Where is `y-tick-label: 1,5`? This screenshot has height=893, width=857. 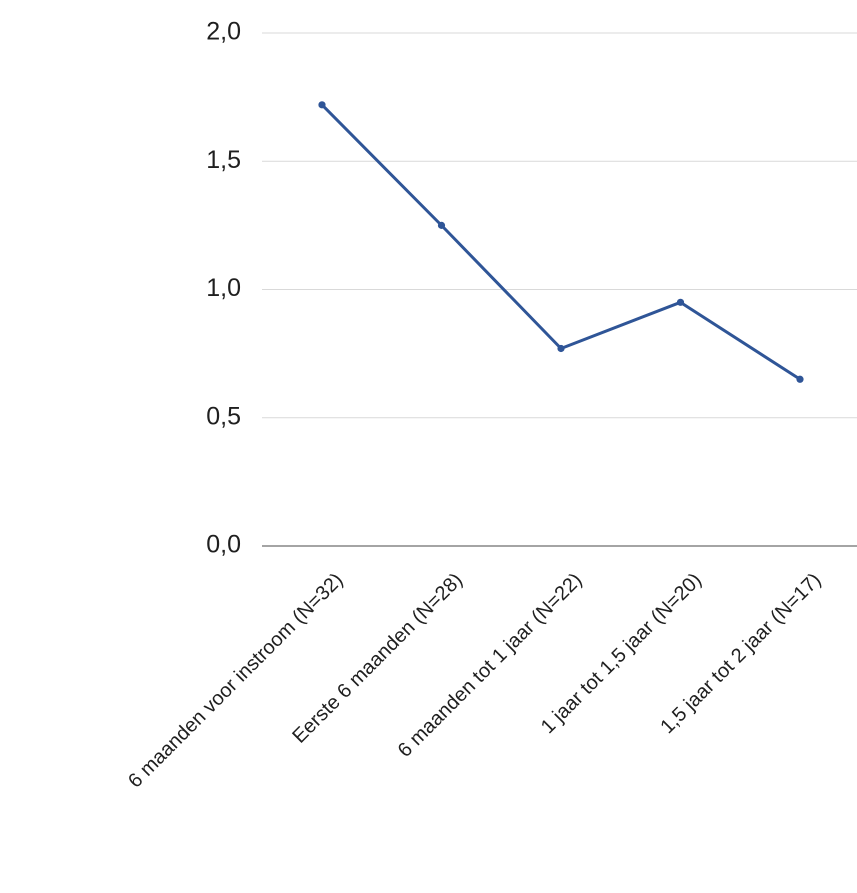 y-tick-label: 1,5 is located at coordinates (223, 160).